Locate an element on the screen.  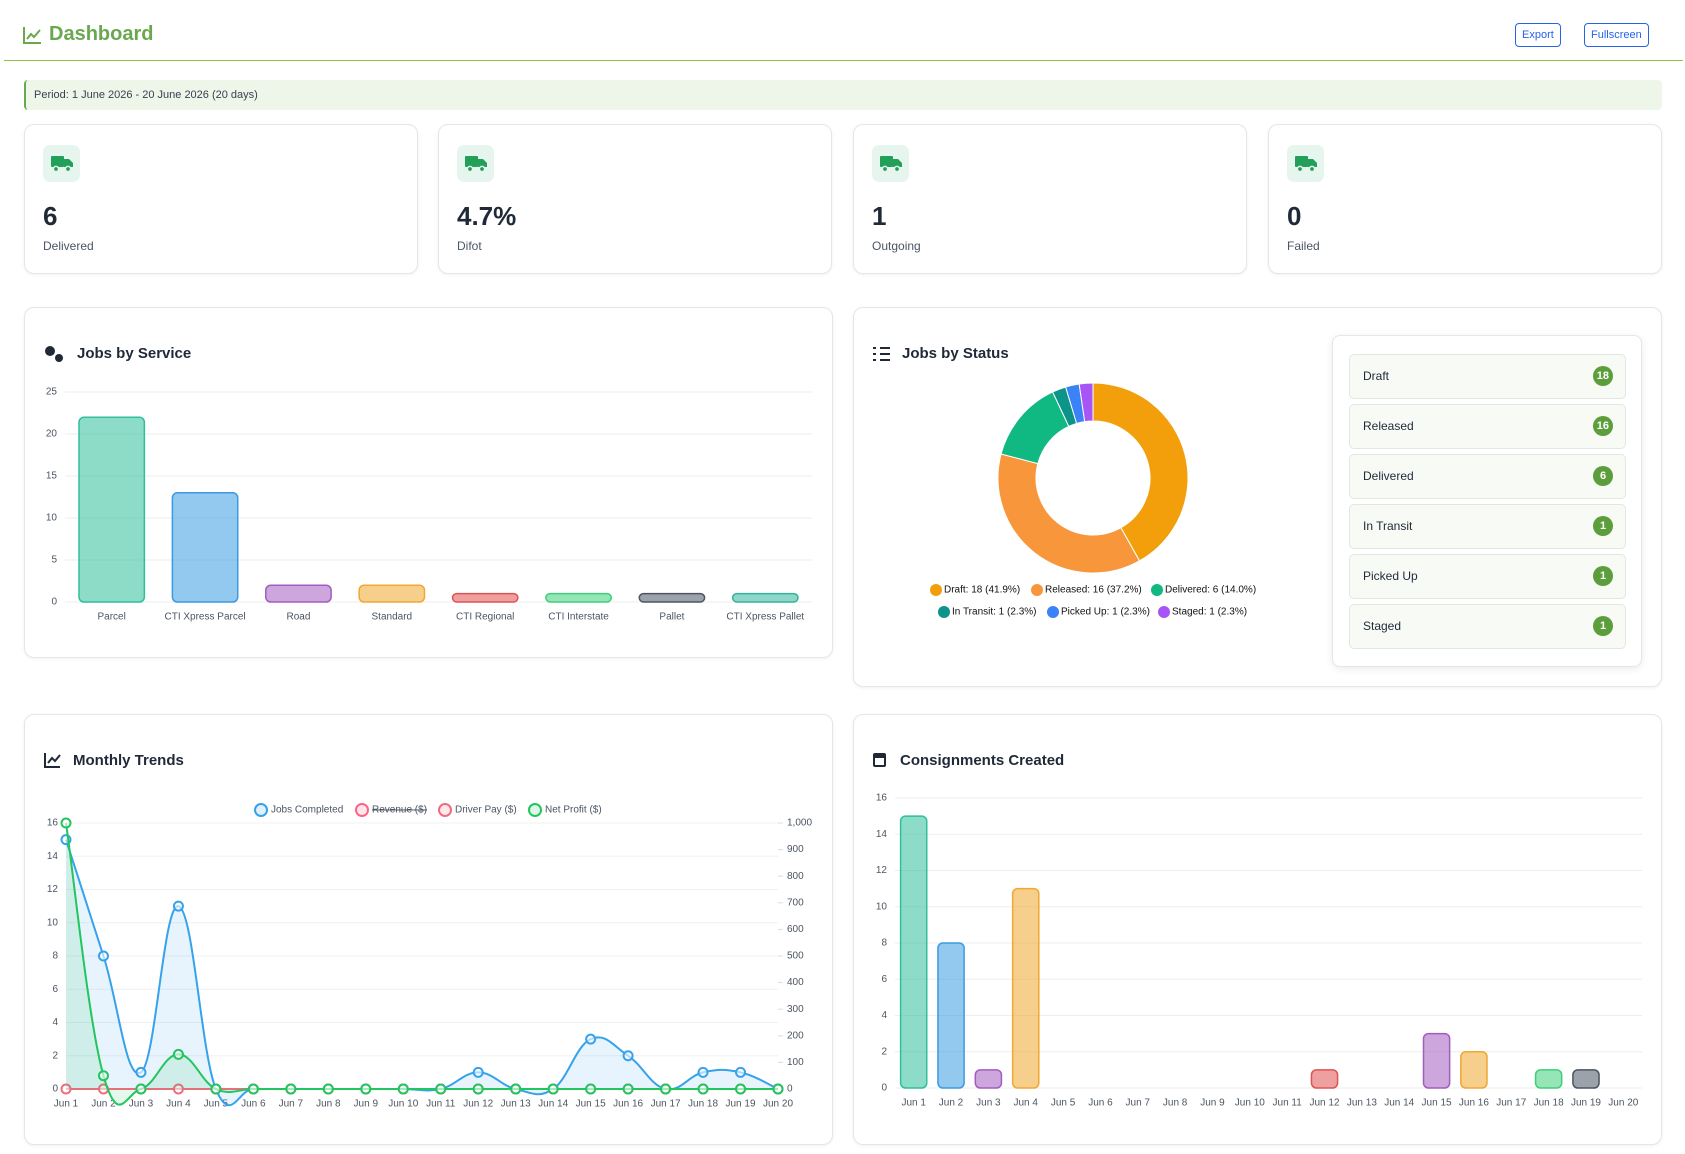
x-tick-label: Road is located at coordinates (298, 617).